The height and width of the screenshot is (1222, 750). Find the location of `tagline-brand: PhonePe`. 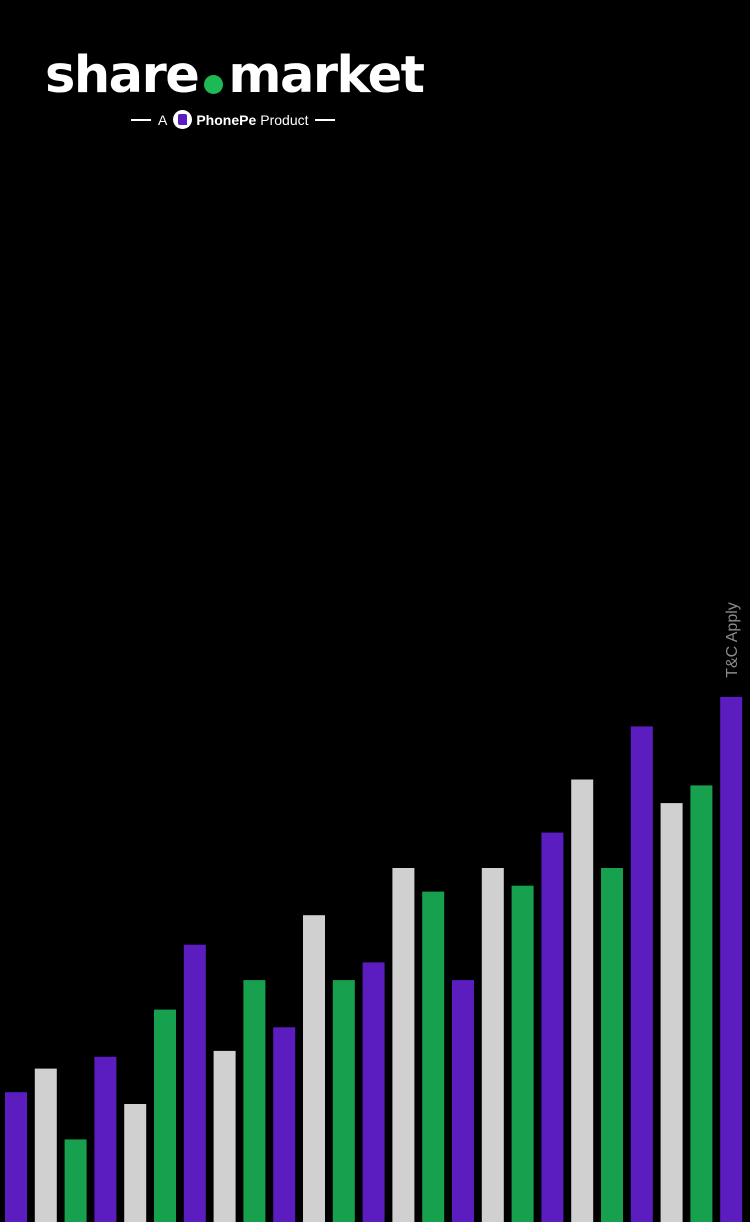

tagline-brand: PhonePe is located at coordinates (226, 119).